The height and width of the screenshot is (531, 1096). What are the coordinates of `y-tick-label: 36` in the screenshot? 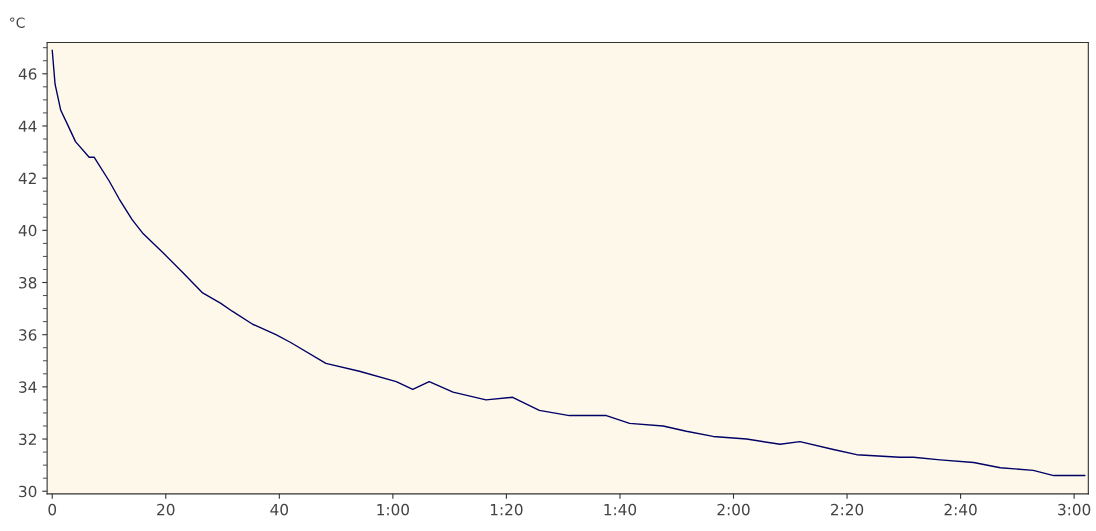 It's located at (28, 335).